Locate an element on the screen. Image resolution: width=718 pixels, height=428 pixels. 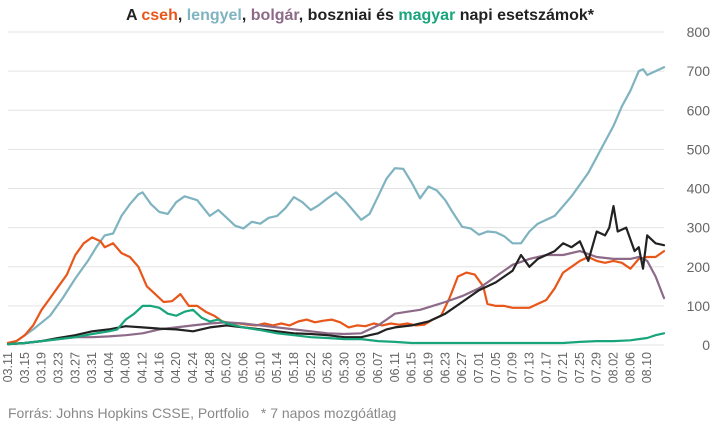
x-tick-label: 03.15 is located at coordinates (25, 367).